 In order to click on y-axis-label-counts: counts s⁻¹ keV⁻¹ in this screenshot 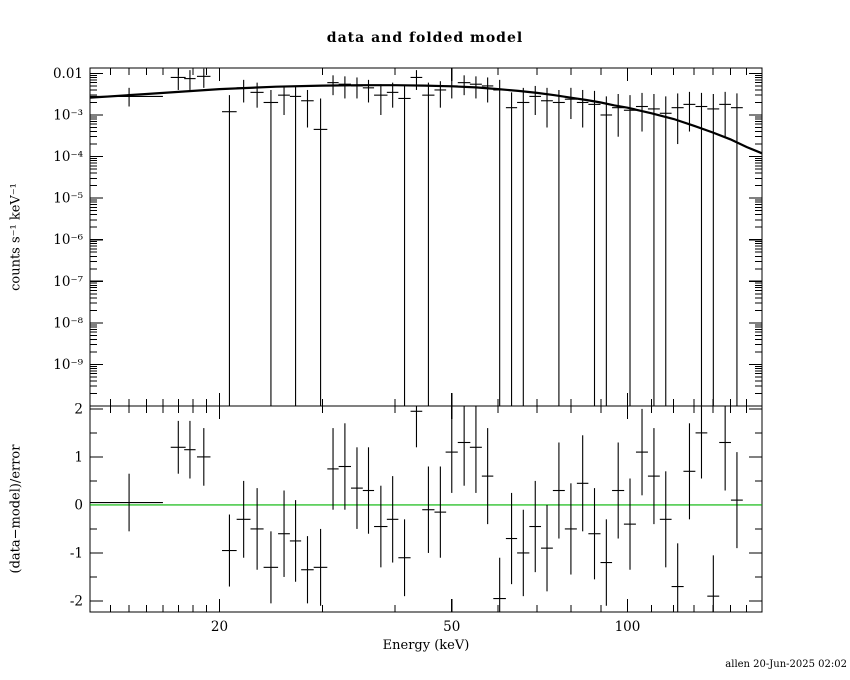, I will do `click(16, 237)`.